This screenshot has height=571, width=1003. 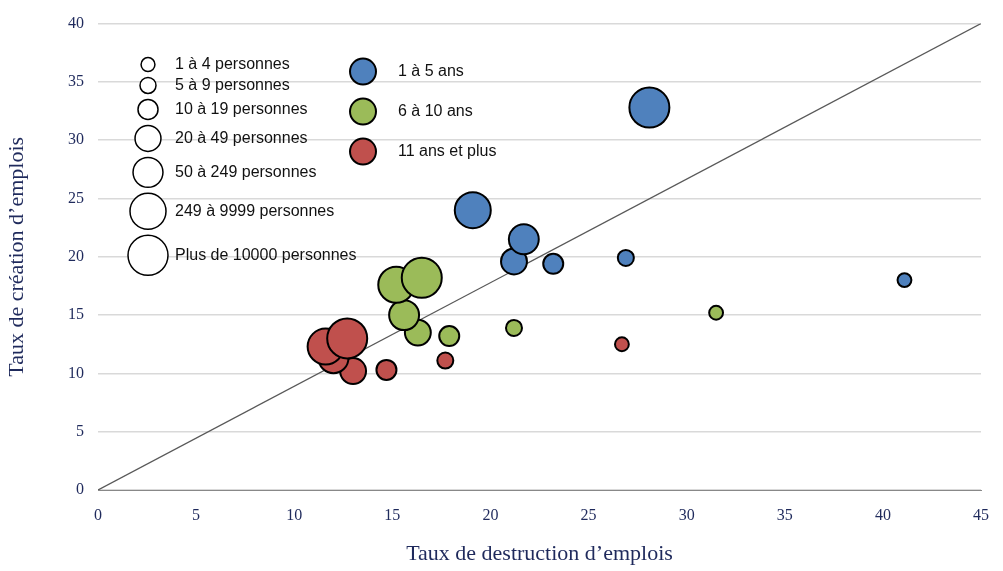 What do you see at coordinates (784, 514) in the screenshot?
I see `x-tick-label: 35` at bounding box center [784, 514].